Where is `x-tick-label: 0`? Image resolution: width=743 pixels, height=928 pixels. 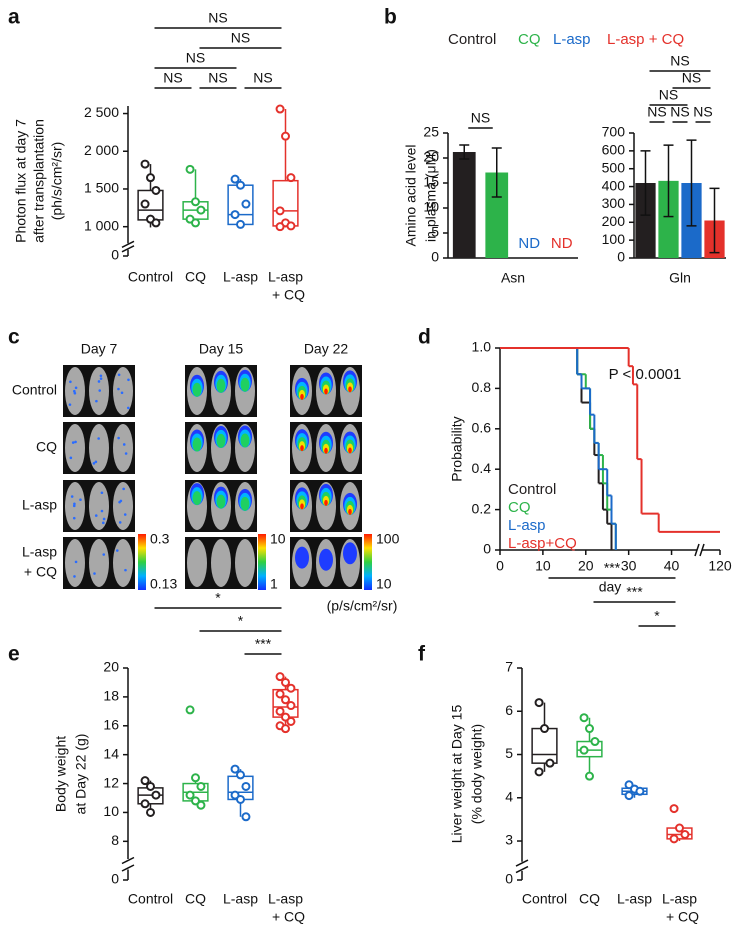 x-tick-label: 0 is located at coordinates (500, 566).